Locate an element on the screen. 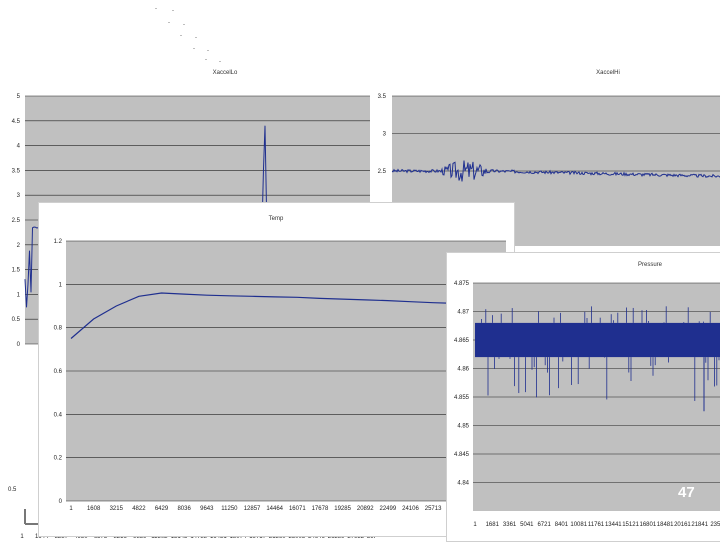  x-tick-label: 1644 is located at coordinates (42, 537).